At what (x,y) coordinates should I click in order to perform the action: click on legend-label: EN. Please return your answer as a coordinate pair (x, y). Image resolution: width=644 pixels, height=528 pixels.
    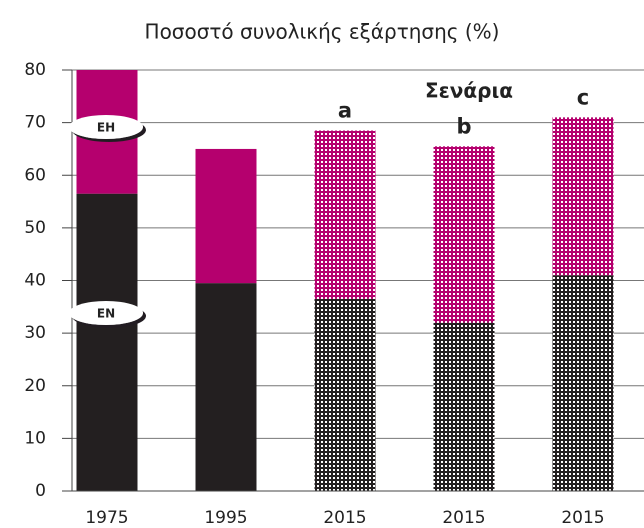
    Looking at the image, I should click on (106, 314).